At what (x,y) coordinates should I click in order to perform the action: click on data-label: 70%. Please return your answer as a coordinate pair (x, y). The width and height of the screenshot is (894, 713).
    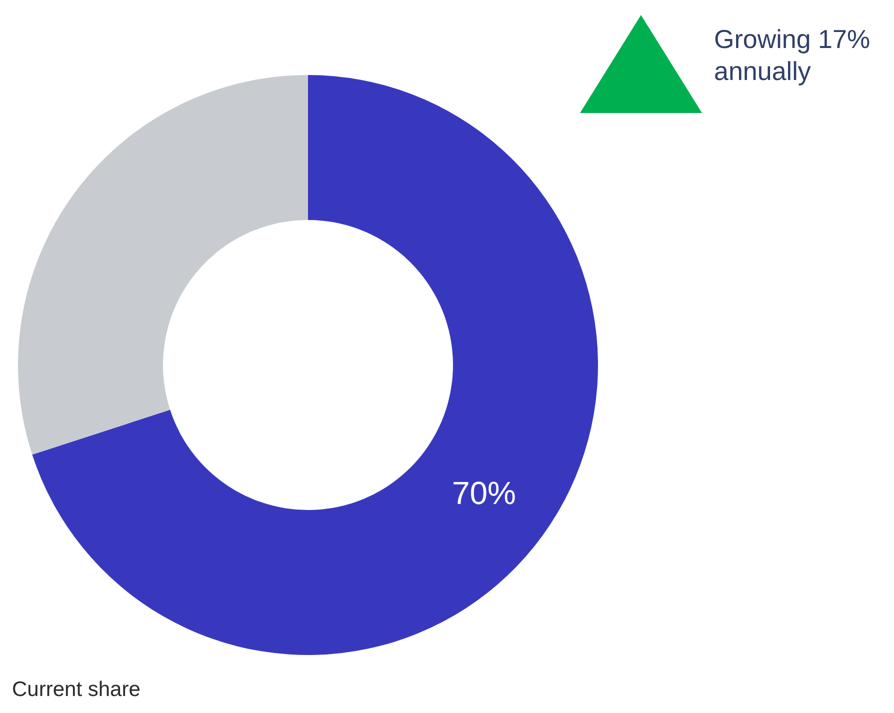
    Looking at the image, I should click on (484, 493).